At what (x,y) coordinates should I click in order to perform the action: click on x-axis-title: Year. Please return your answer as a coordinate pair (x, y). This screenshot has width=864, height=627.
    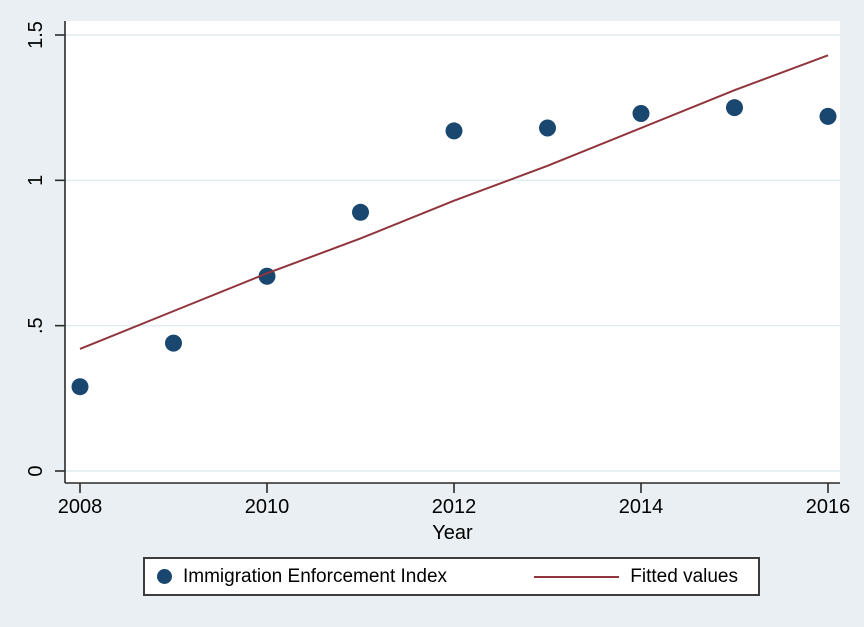
    Looking at the image, I should click on (452, 533).